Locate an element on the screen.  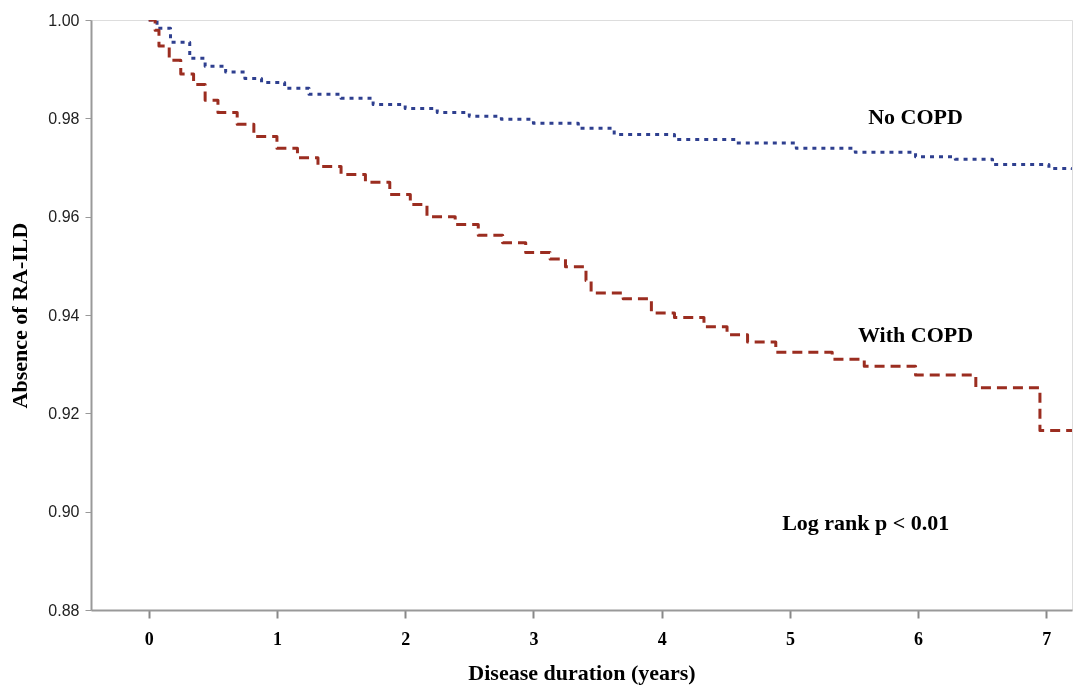
y-axis-title: Absence of RA-ILD is located at coordinates (20, 315).